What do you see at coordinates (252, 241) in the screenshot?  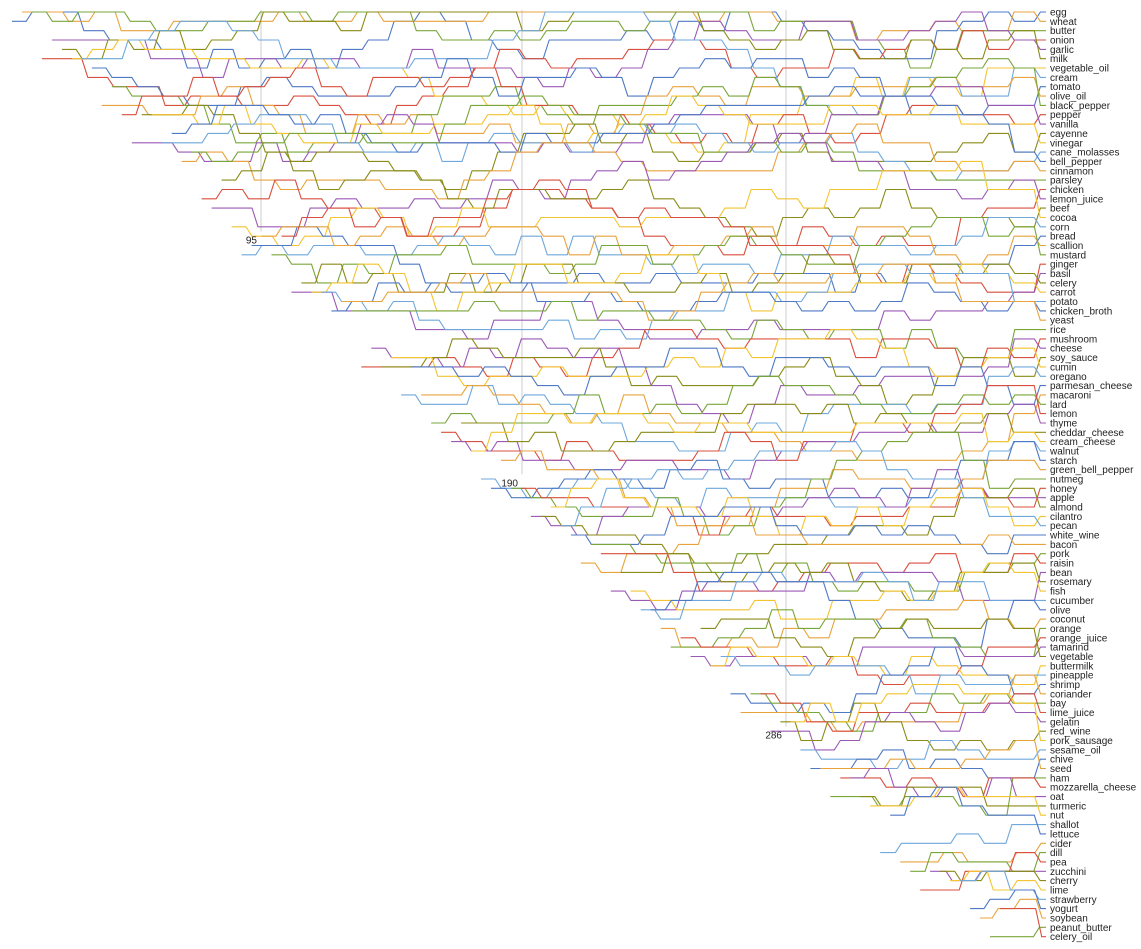 I see `marker-label-95: 95` at bounding box center [252, 241].